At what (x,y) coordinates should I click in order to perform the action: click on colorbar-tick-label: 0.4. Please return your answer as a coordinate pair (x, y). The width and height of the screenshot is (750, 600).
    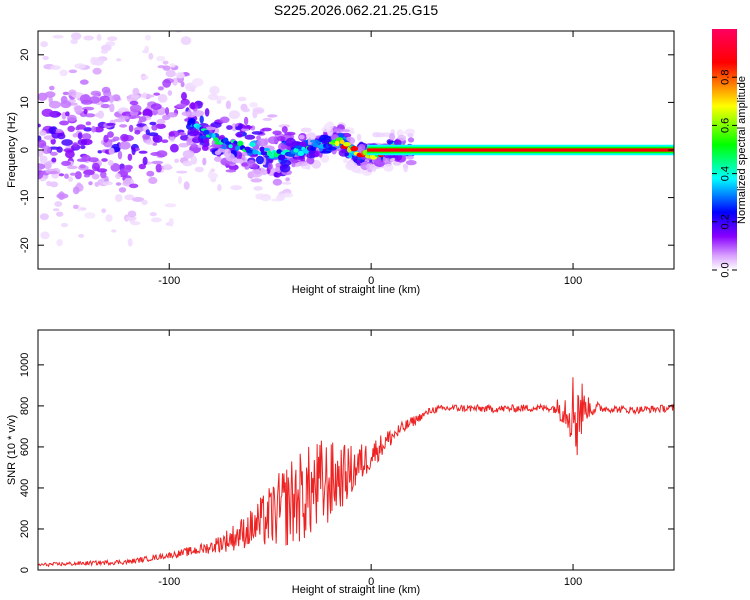
    Looking at the image, I should click on (726, 173).